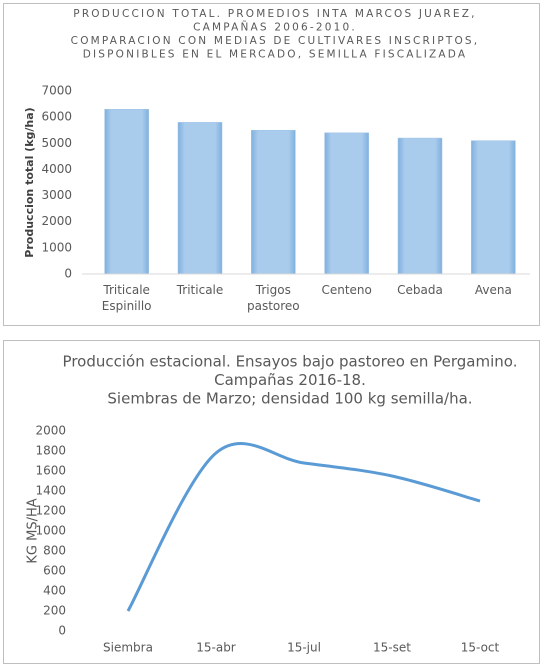 Image resolution: width=542 pixels, height=667 pixels. What do you see at coordinates (275, 27) in the screenshot?
I see `chart-title: CAMPAÑAS 2006-2010.` at bounding box center [275, 27].